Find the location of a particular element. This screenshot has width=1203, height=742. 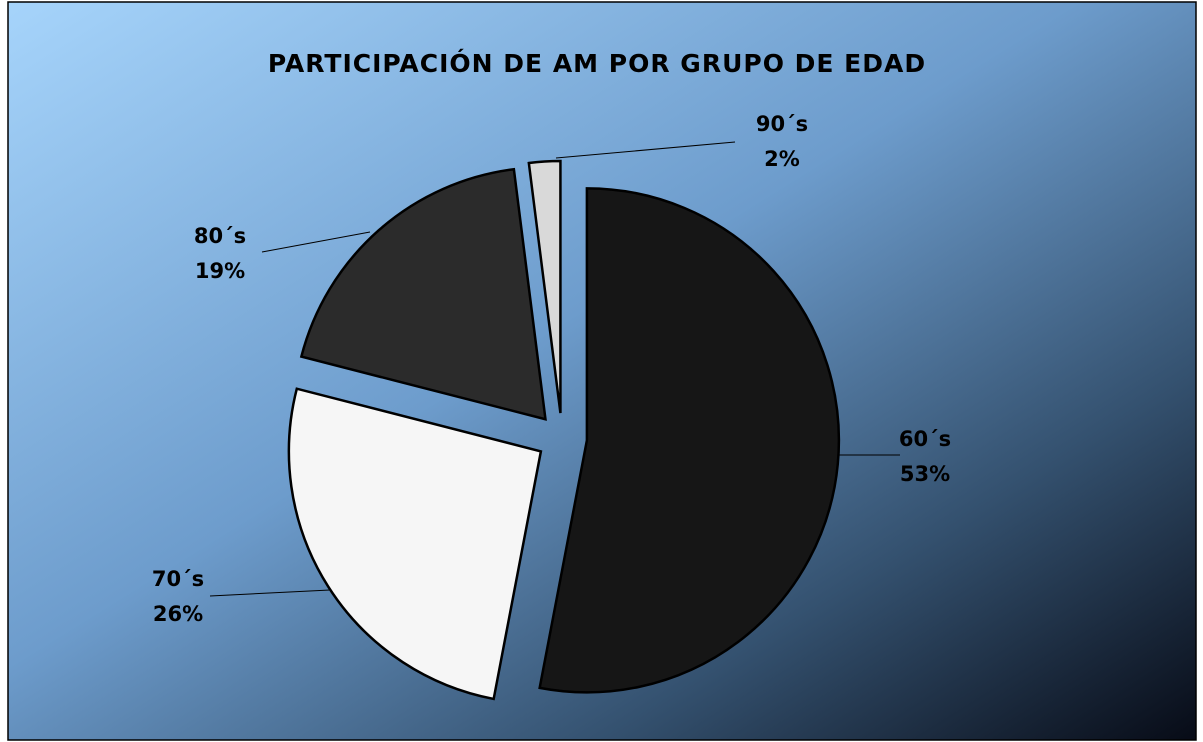

slice-category-label: 80´s is located at coordinates (220, 236).